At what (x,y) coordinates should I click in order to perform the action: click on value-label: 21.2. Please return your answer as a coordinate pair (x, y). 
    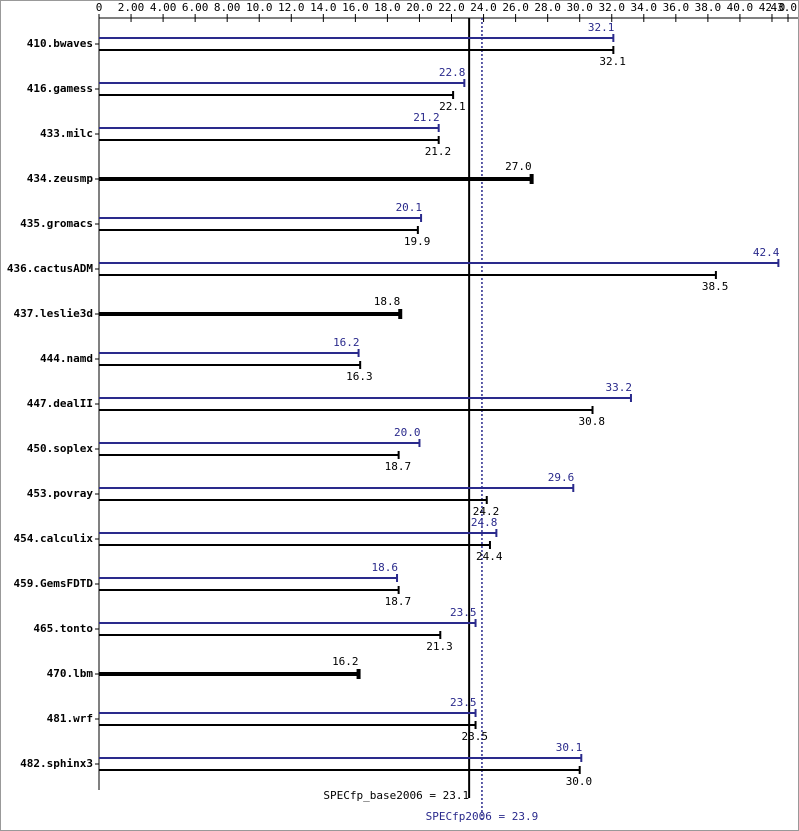
    Looking at the image, I should click on (438, 151).